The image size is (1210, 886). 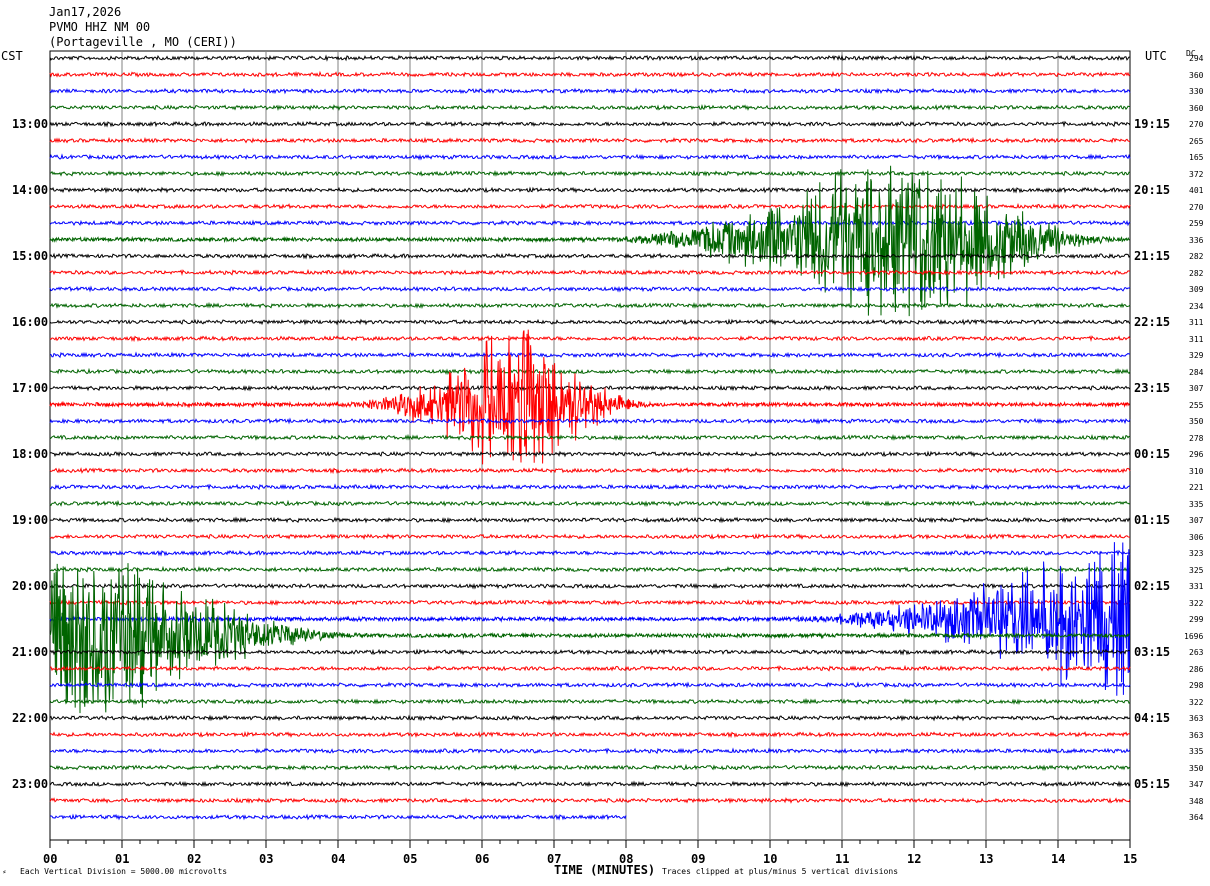 What do you see at coordinates (1196, 619) in the screenshot?
I see `dc-offset-value: 299` at bounding box center [1196, 619].